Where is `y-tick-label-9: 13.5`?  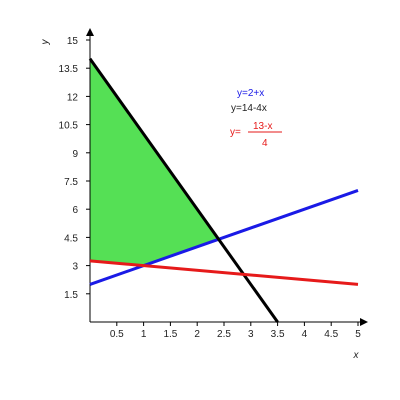 y-tick-label-9: 13.5 is located at coordinates (69, 69).